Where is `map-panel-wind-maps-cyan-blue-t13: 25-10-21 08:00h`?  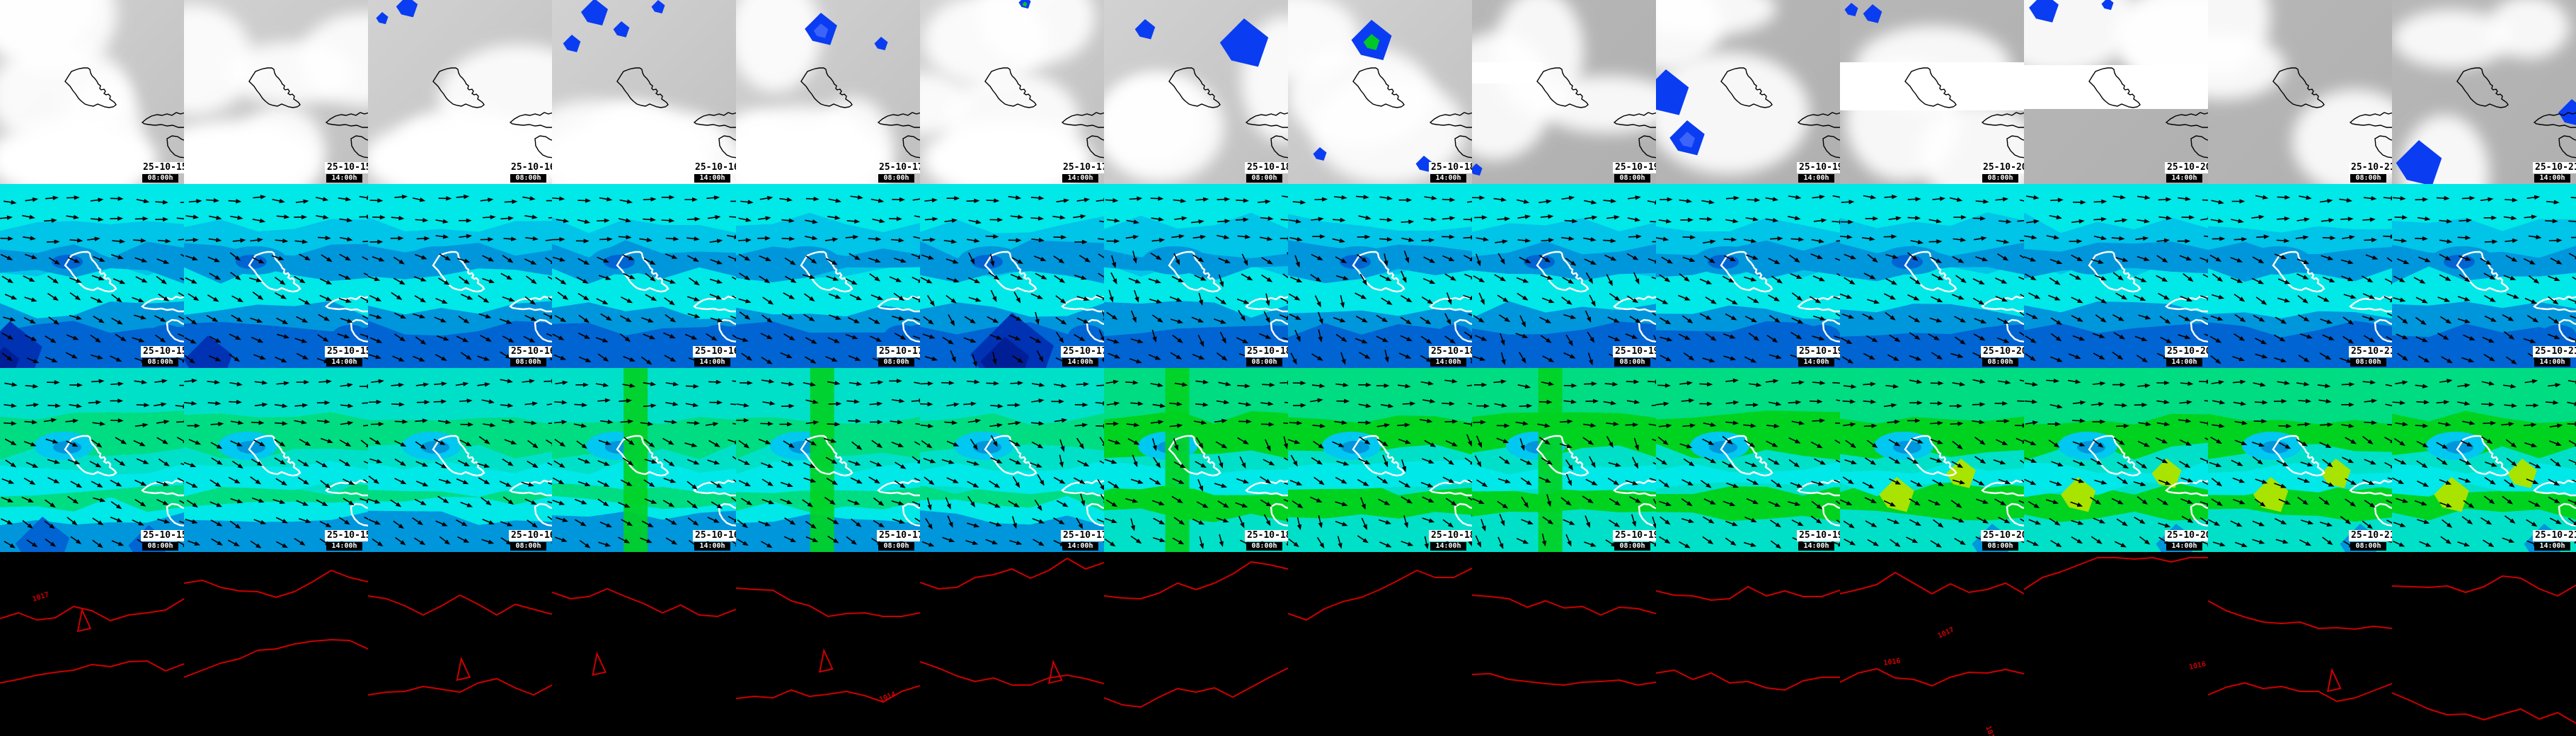
map-panel-wind-maps-cyan-blue-t13: 25-10-21 08:00h is located at coordinates (2300, 276).